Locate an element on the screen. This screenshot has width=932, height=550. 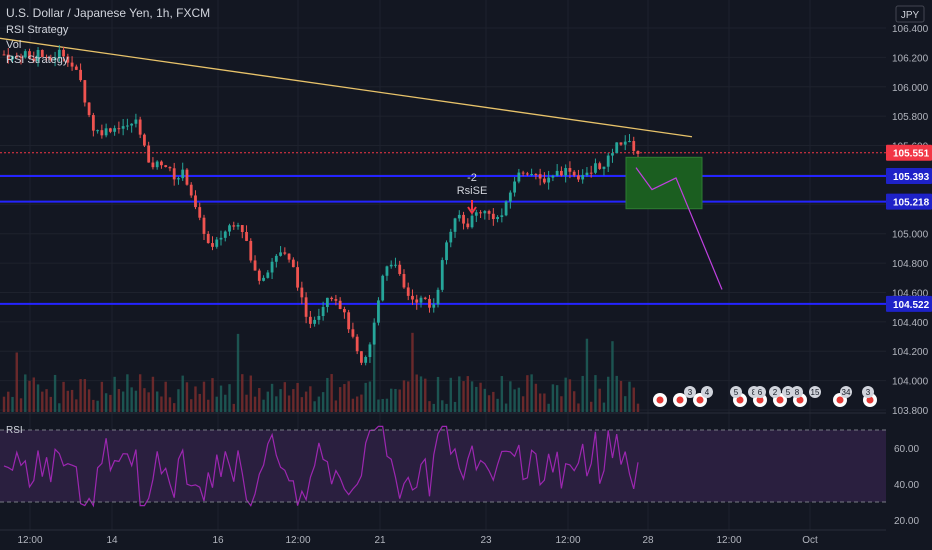
legend-volume: Vol is located at coordinates (14, 45).